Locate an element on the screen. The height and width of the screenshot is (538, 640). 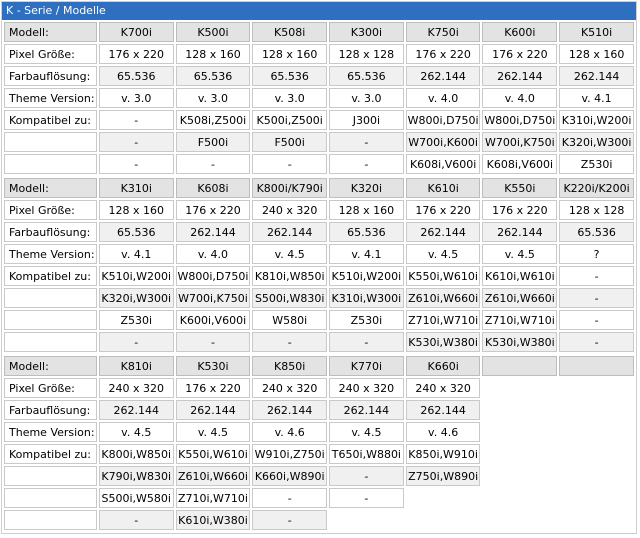
row-label-model: Modell: is located at coordinates (50, 366).